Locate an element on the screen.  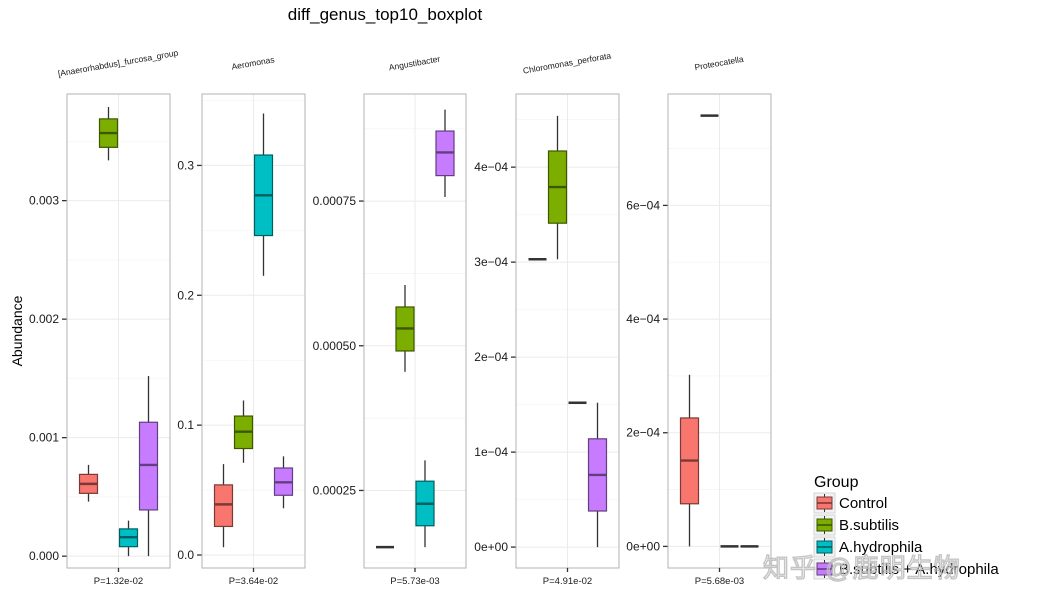
legend-label: Control is located at coordinates (863, 503).